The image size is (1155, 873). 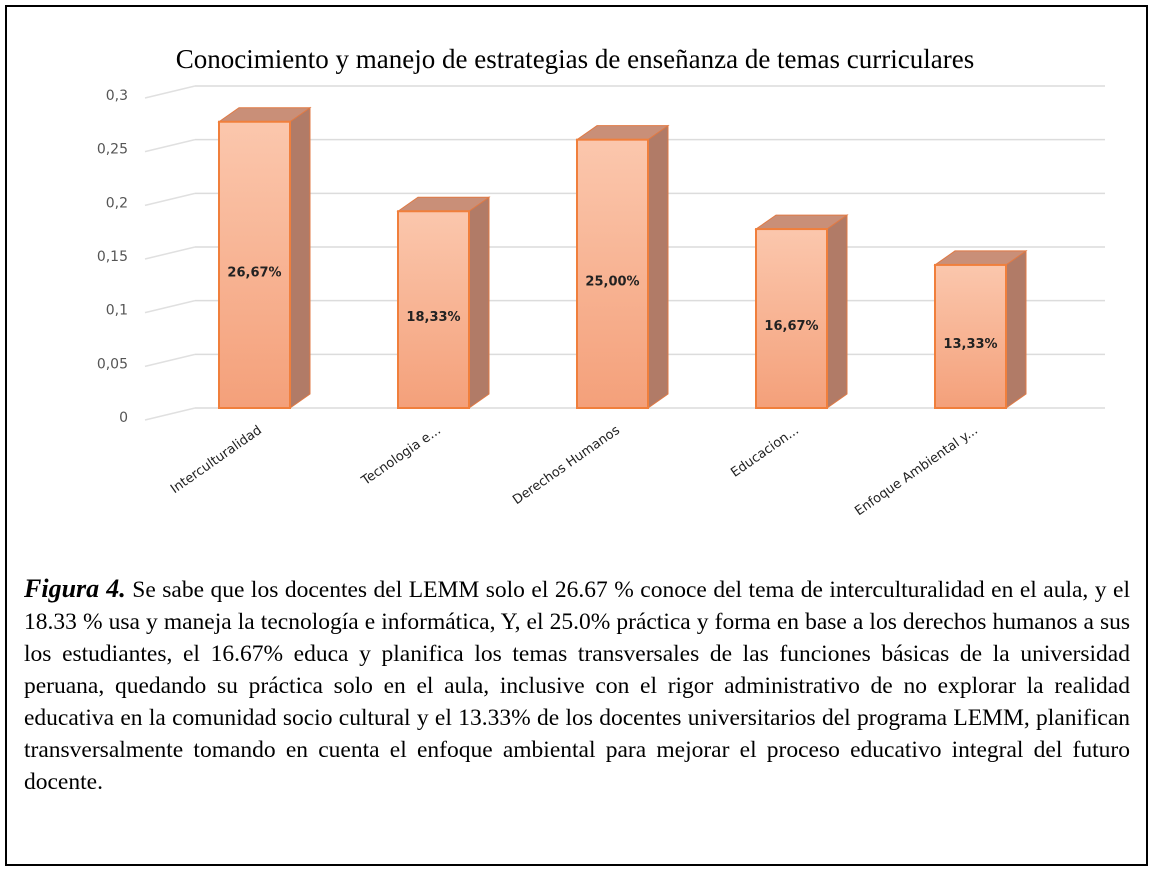 What do you see at coordinates (117, 96) in the screenshot?
I see `y-tick-label: 0,3` at bounding box center [117, 96].